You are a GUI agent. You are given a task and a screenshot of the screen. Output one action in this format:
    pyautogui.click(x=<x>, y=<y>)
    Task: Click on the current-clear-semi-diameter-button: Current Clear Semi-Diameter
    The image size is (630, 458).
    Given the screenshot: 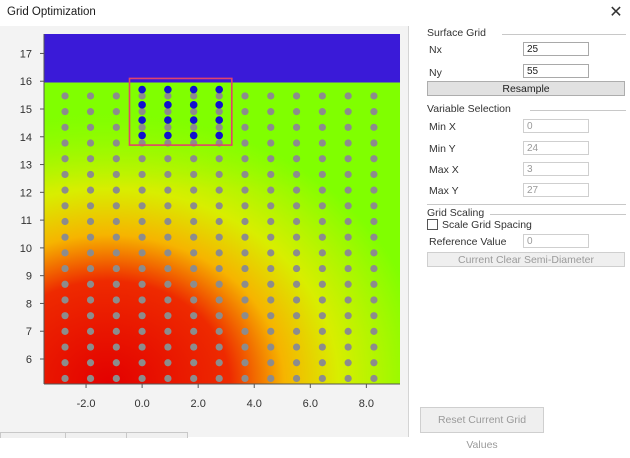 What is the action you would take?
    pyautogui.click(x=526, y=259)
    